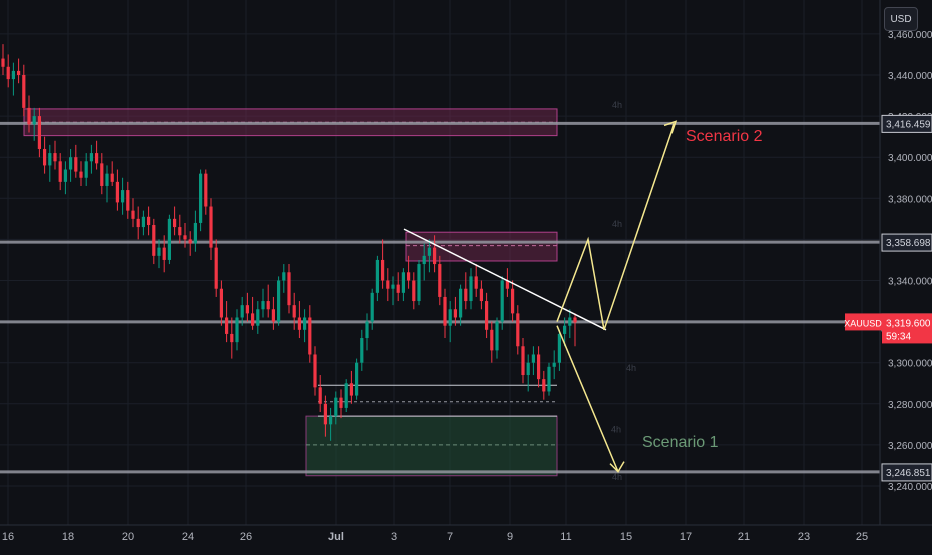 Image resolution: width=932 pixels, height=555 pixels. I want to click on x-tick-label: 15, so click(626, 537).